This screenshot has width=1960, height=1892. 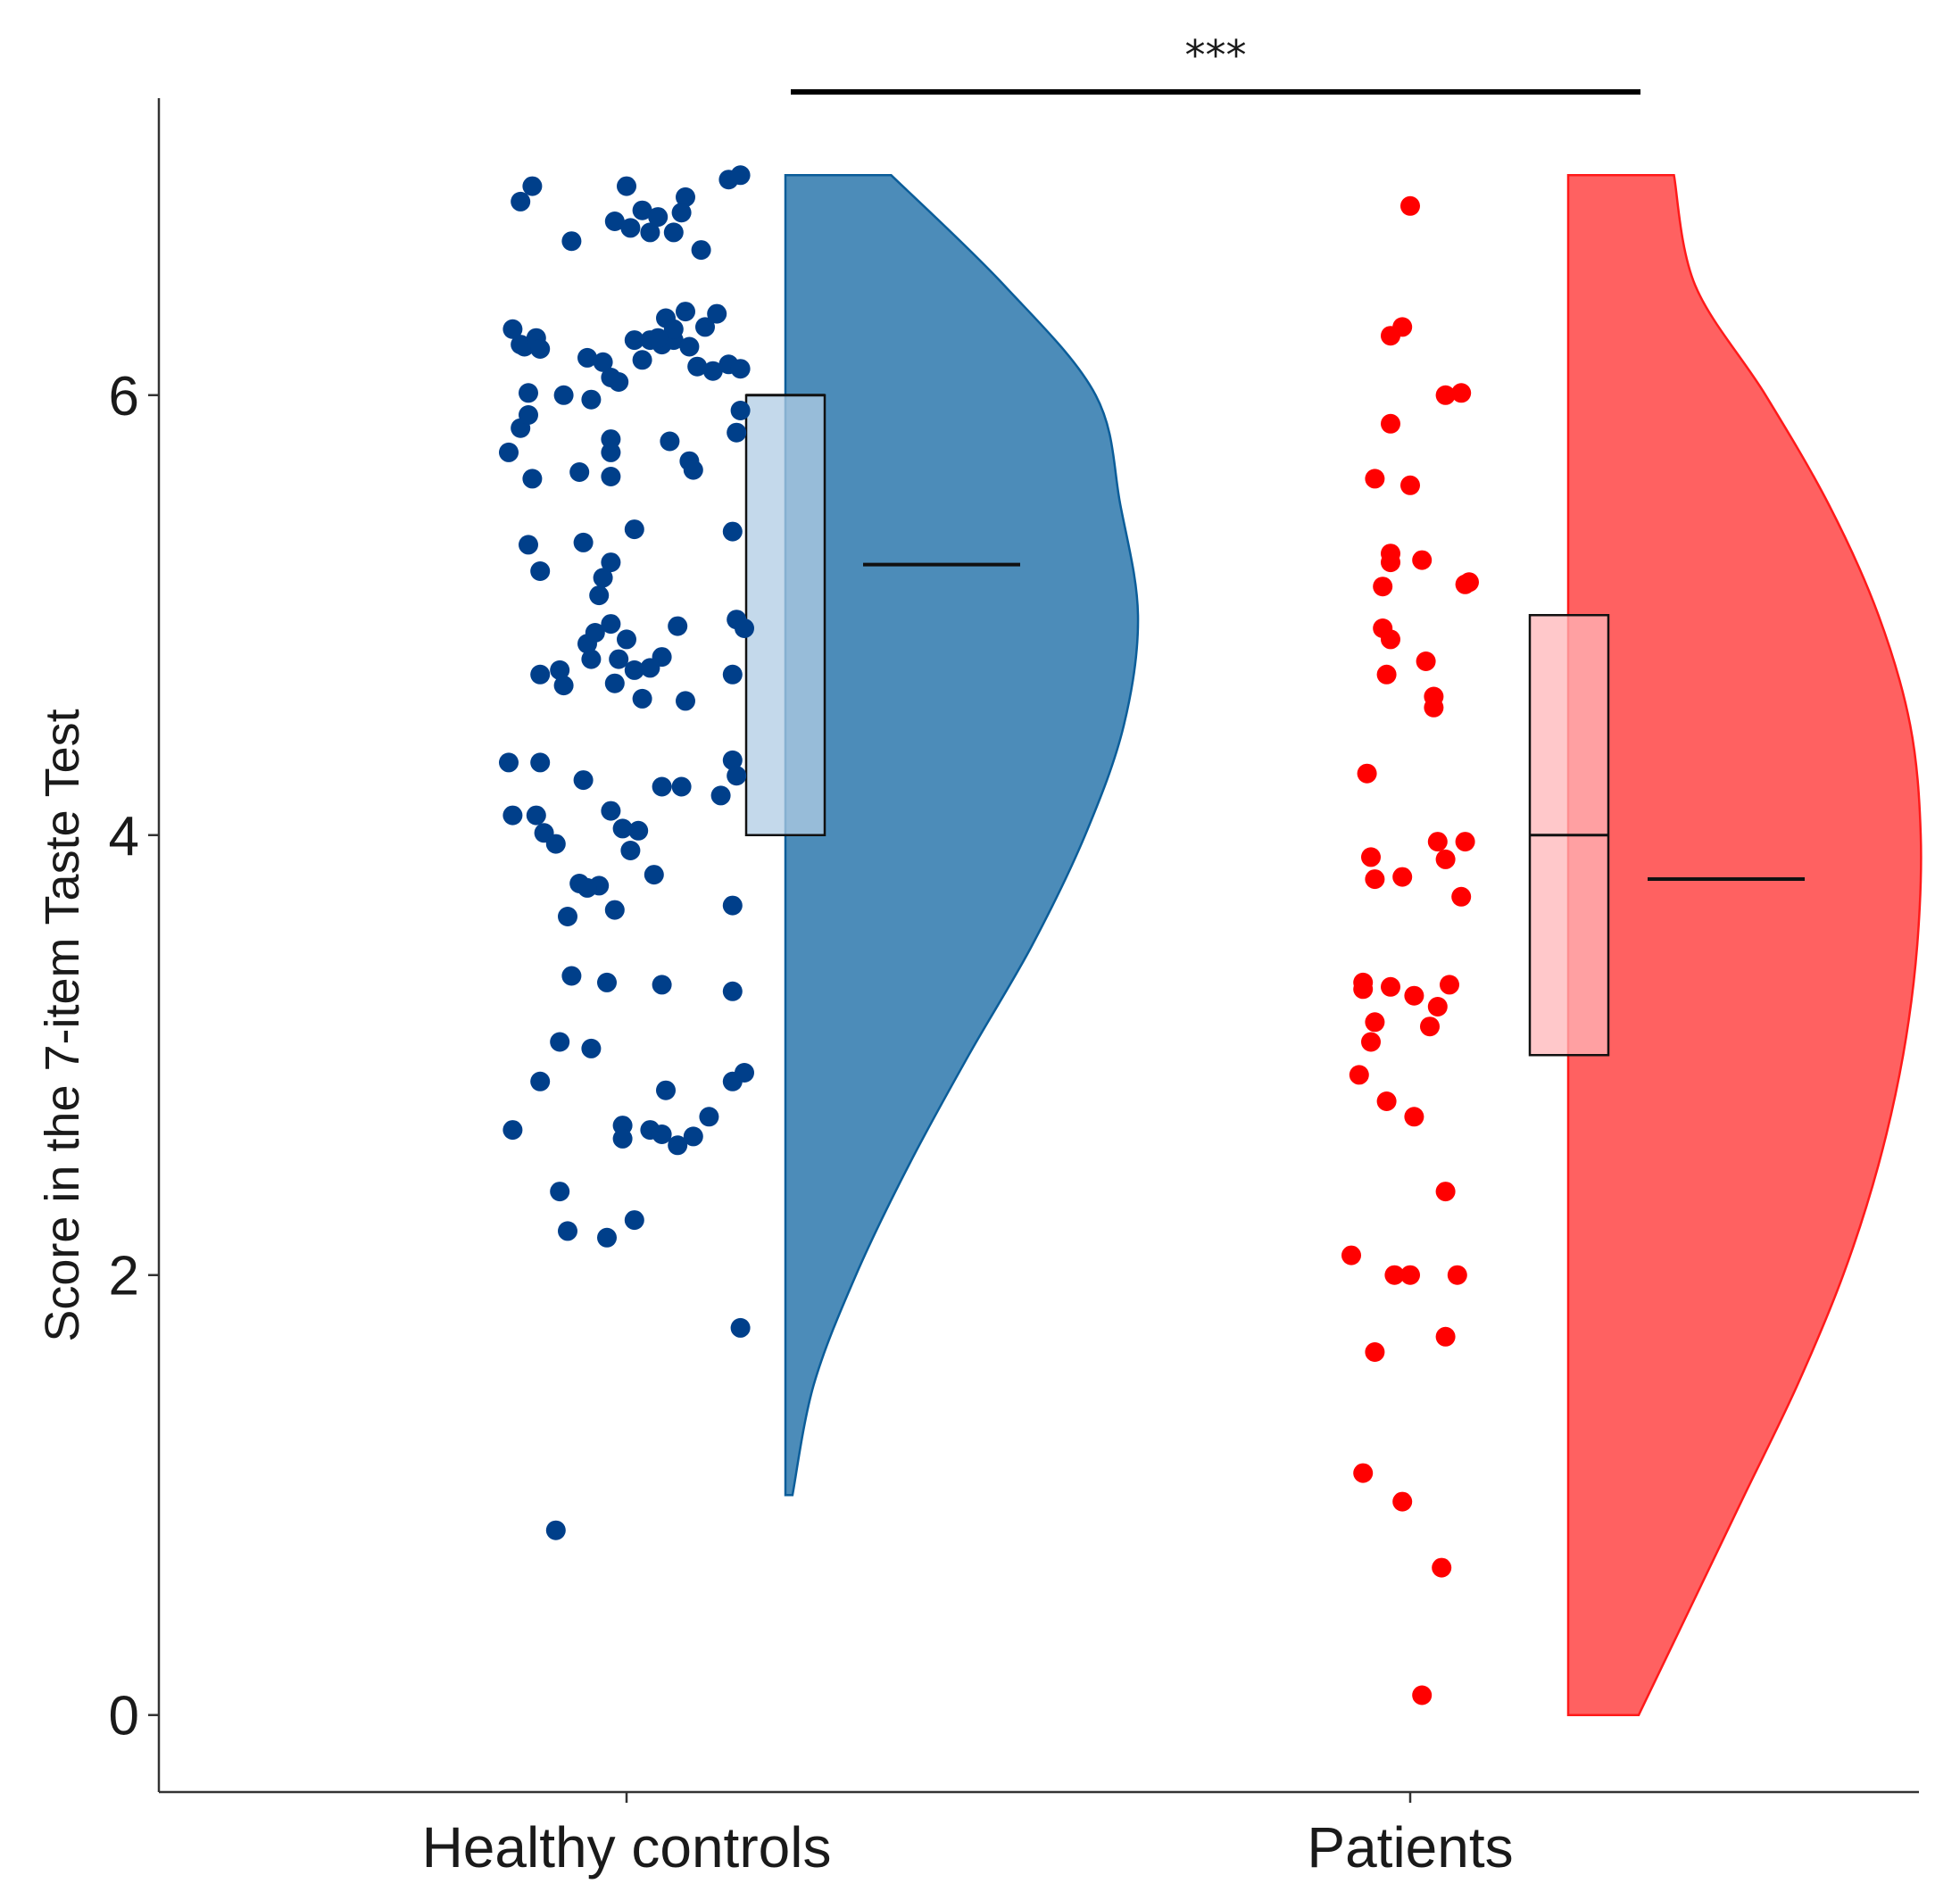 I want to click on x-tick-label: Patients, so click(x=1410, y=1847).